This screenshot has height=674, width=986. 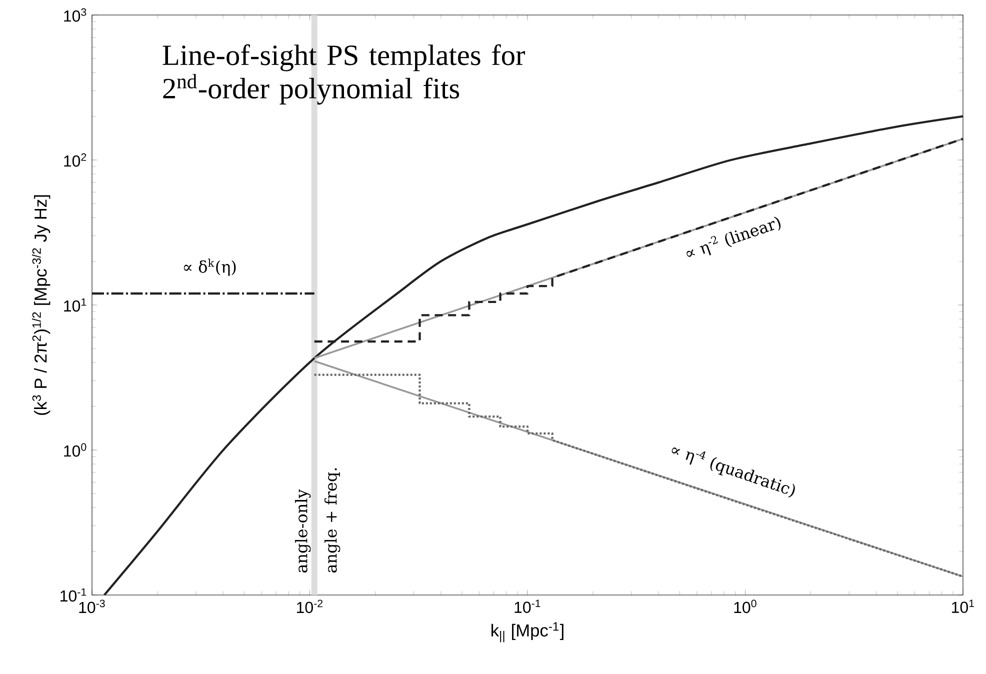 I want to click on x-tick-label: 10$^{-1}$, so click(x=527, y=606).